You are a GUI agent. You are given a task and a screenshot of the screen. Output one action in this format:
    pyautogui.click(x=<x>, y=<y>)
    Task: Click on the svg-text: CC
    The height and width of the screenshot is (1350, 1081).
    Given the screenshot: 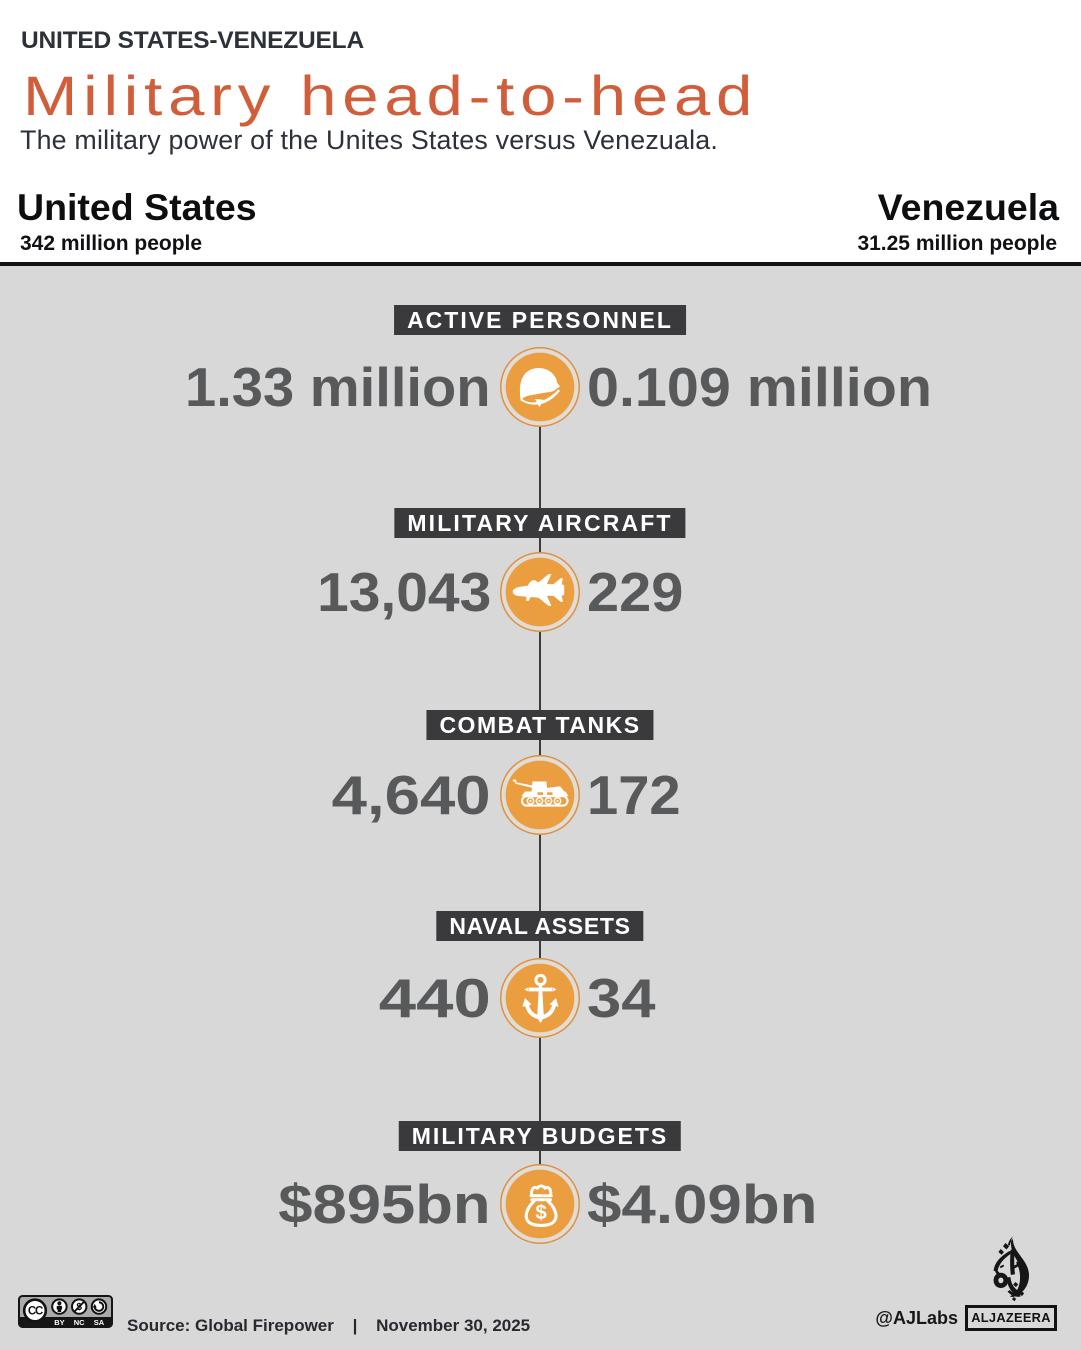 What is the action you would take?
    pyautogui.click(x=35, y=1312)
    